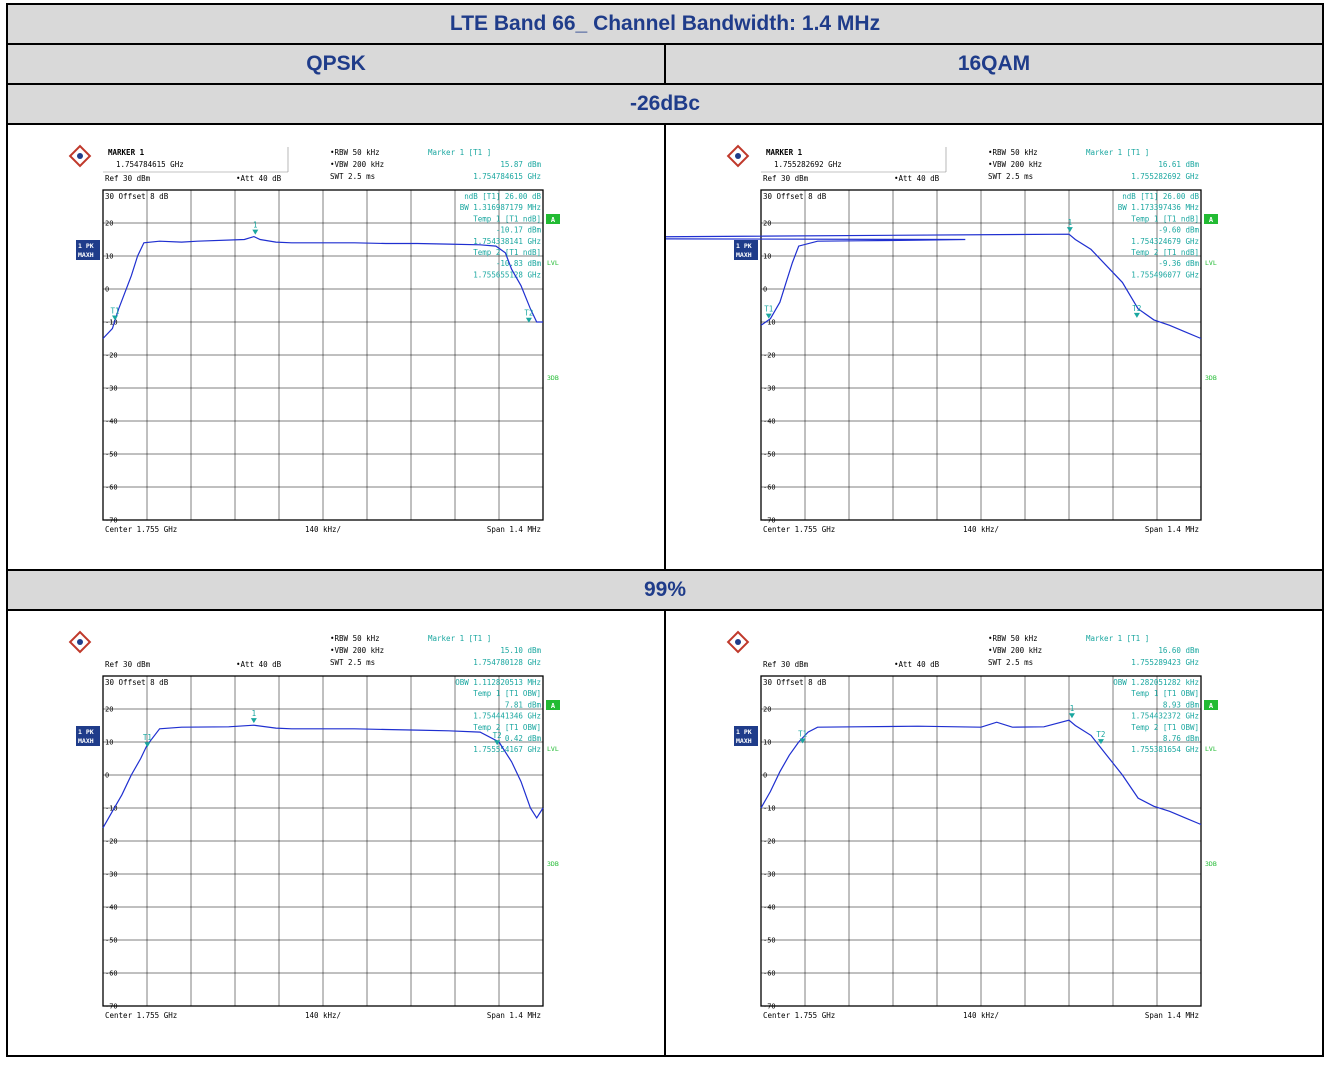 The image size is (1330, 1073). What do you see at coordinates (498, 682) in the screenshot?
I see `measurement-text: OBW 1.112820513 MHz` at bounding box center [498, 682].